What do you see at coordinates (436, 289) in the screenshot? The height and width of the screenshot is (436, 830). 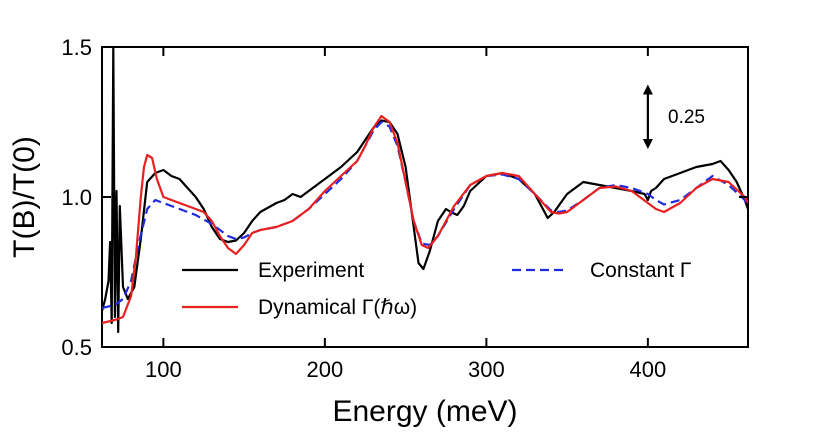 I see `legend: Experiment Dynamical Γ(ℏω) Constant Γ` at bounding box center [436, 289].